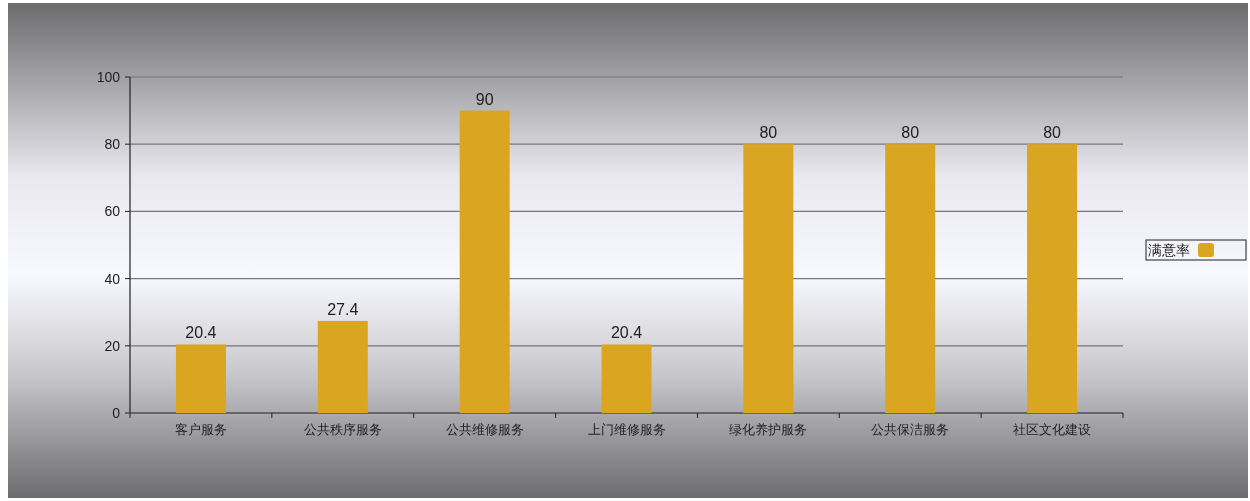  Describe the element at coordinates (108, 77) in the screenshot. I see `y-tick-label: 100` at that location.